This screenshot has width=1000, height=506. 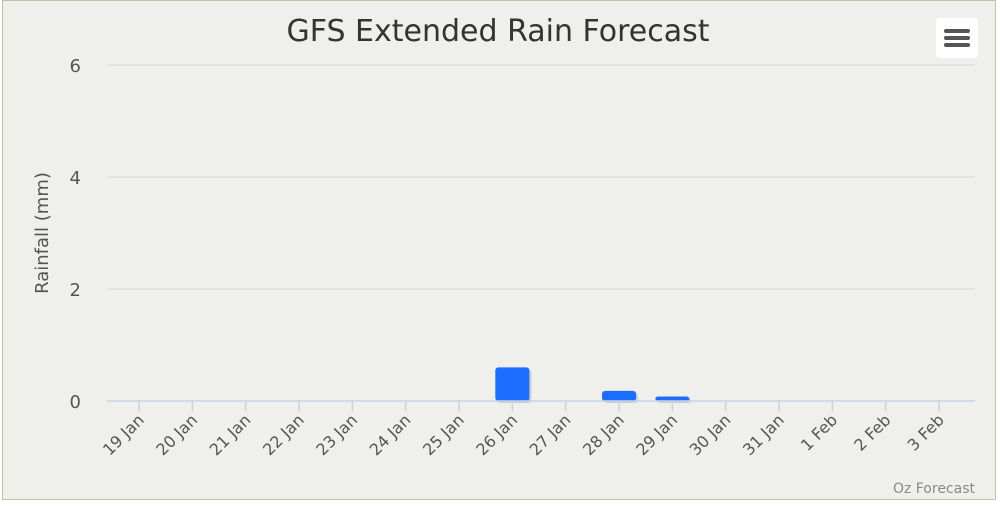 I want to click on chart-credit: Oz Forecast, so click(x=934, y=489).